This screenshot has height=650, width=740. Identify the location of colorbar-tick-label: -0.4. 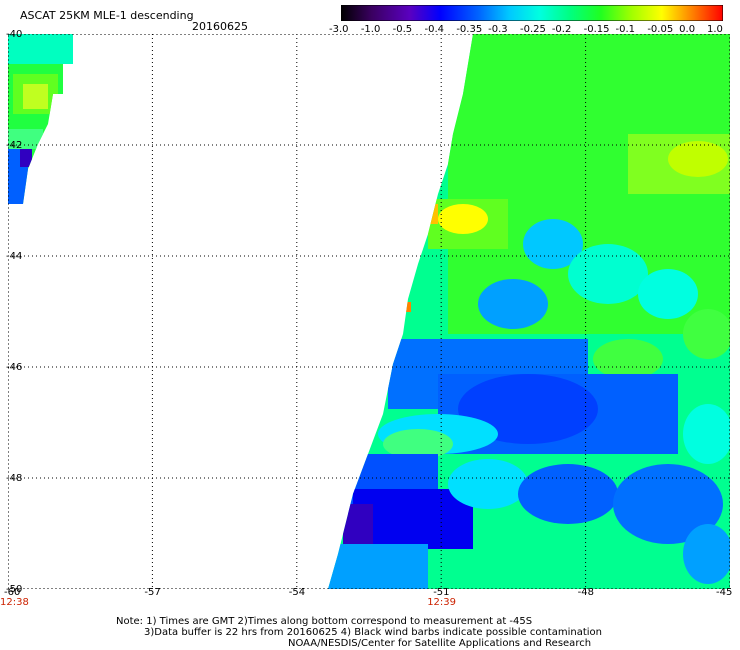
(434, 29).